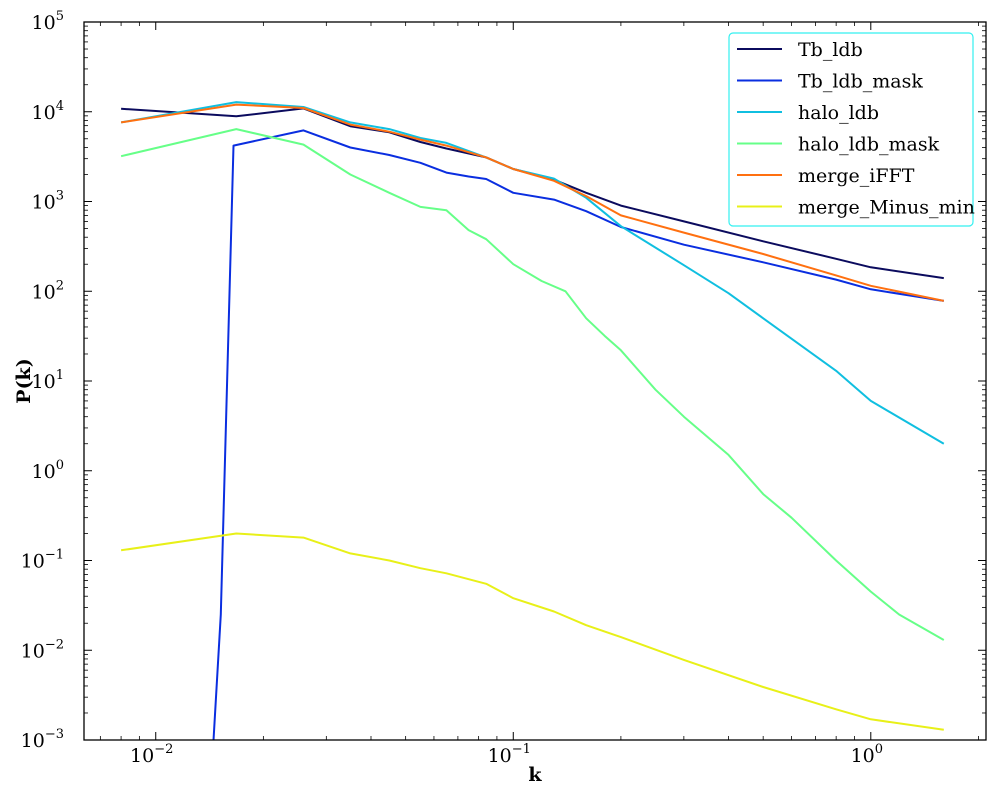  What do you see at coordinates (867, 754) in the screenshot?
I see `x-tick-label: 10⁰` at bounding box center [867, 754].